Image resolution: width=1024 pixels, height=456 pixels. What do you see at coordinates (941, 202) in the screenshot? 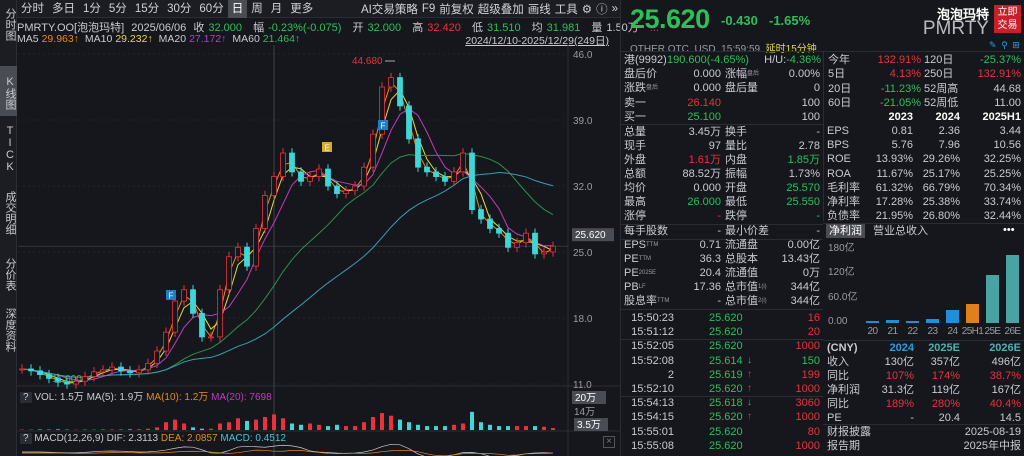
I see `fin-value: 25.38%` at bounding box center [941, 202].